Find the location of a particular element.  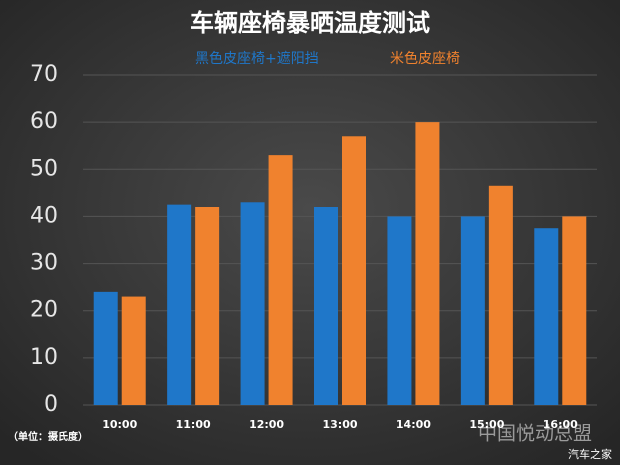

y-tick-label: 30 is located at coordinates (44, 263).